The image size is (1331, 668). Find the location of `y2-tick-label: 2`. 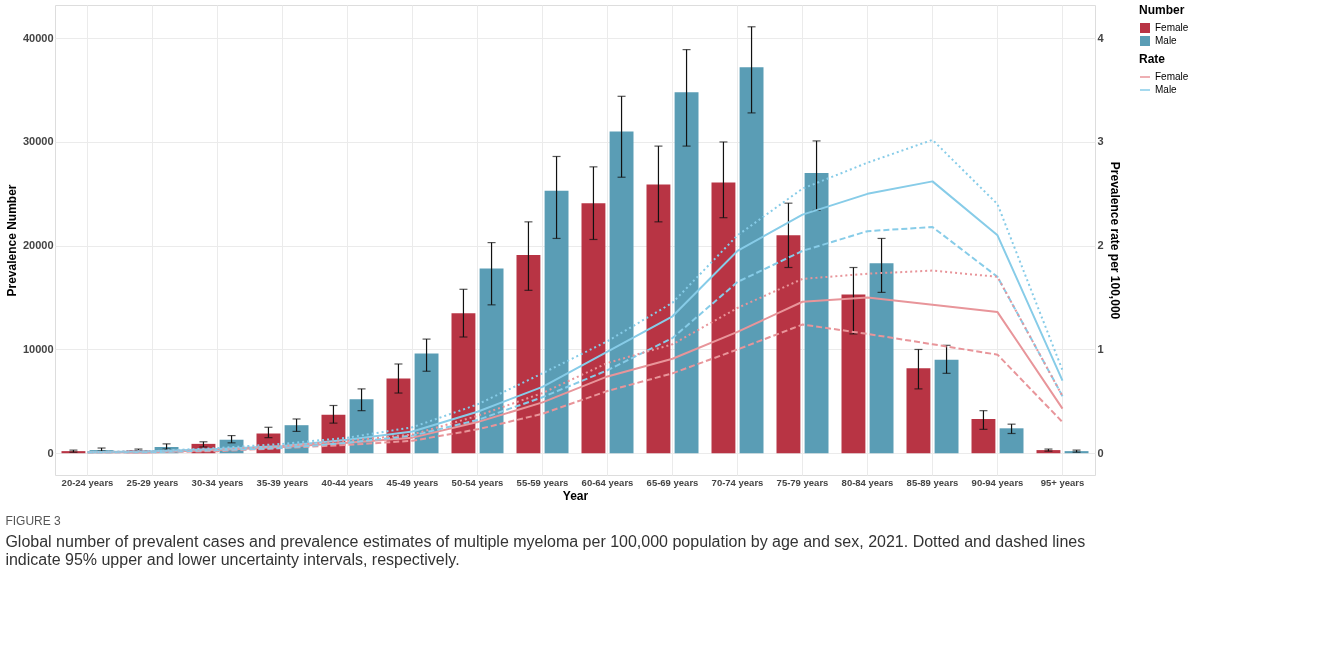

y2-tick-label: 2 is located at coordinates (1100, 245).